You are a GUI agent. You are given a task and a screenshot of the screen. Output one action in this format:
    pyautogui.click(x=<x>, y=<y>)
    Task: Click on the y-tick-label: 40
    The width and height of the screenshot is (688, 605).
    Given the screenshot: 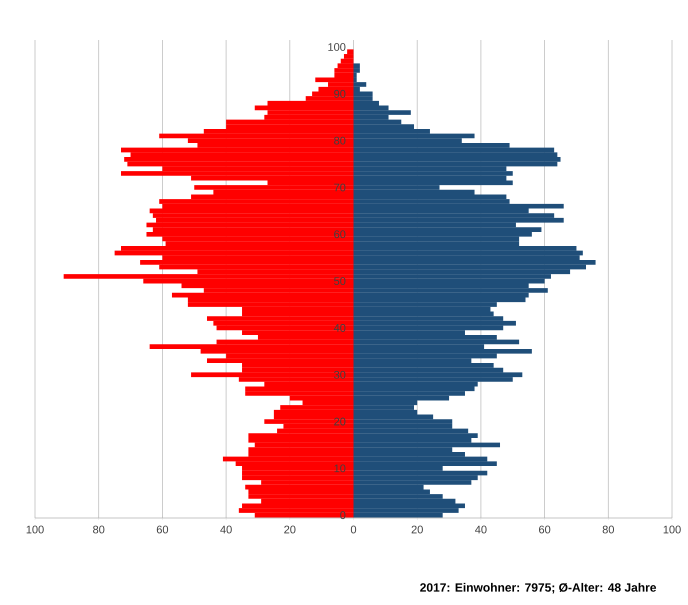 What is the action you would take?
    pyautogui.click(x=340, y=328)
    